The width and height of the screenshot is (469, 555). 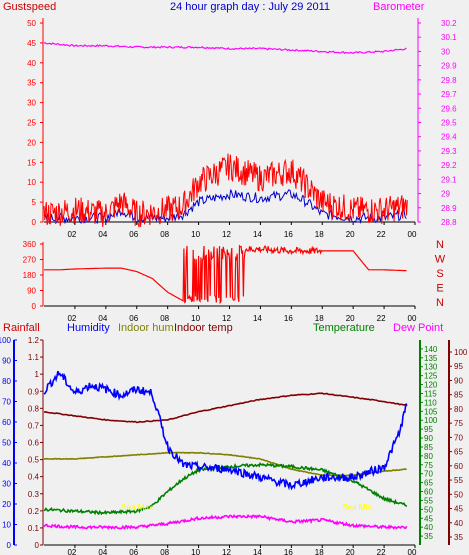 What do you see at coordinates (350, 318) in the screenshot?
I see `direction-x-tick-label: 20` at bounding box center [350, 318].